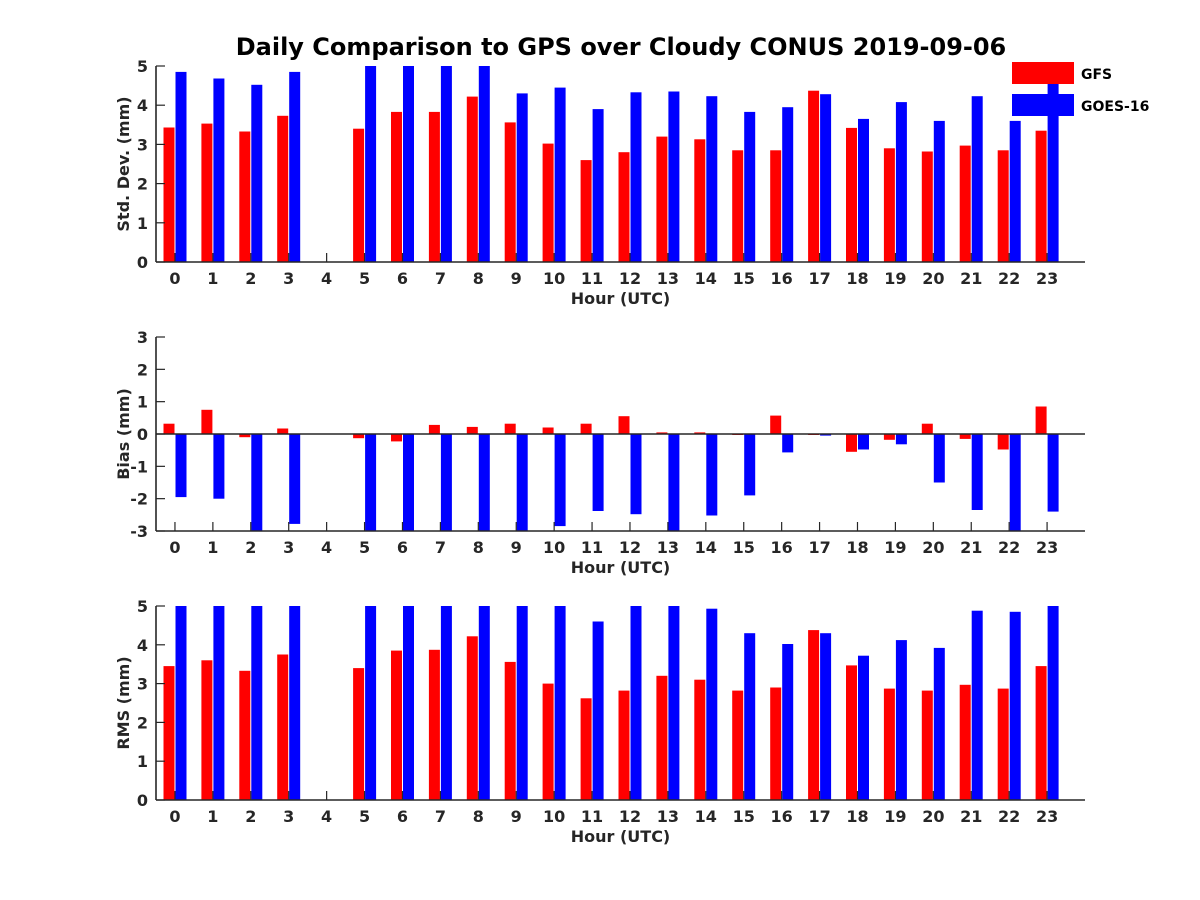  Describe the element at coordinates (636, 177) in the screenshot. I see `bar-p0-goes-16-h12` at that location.